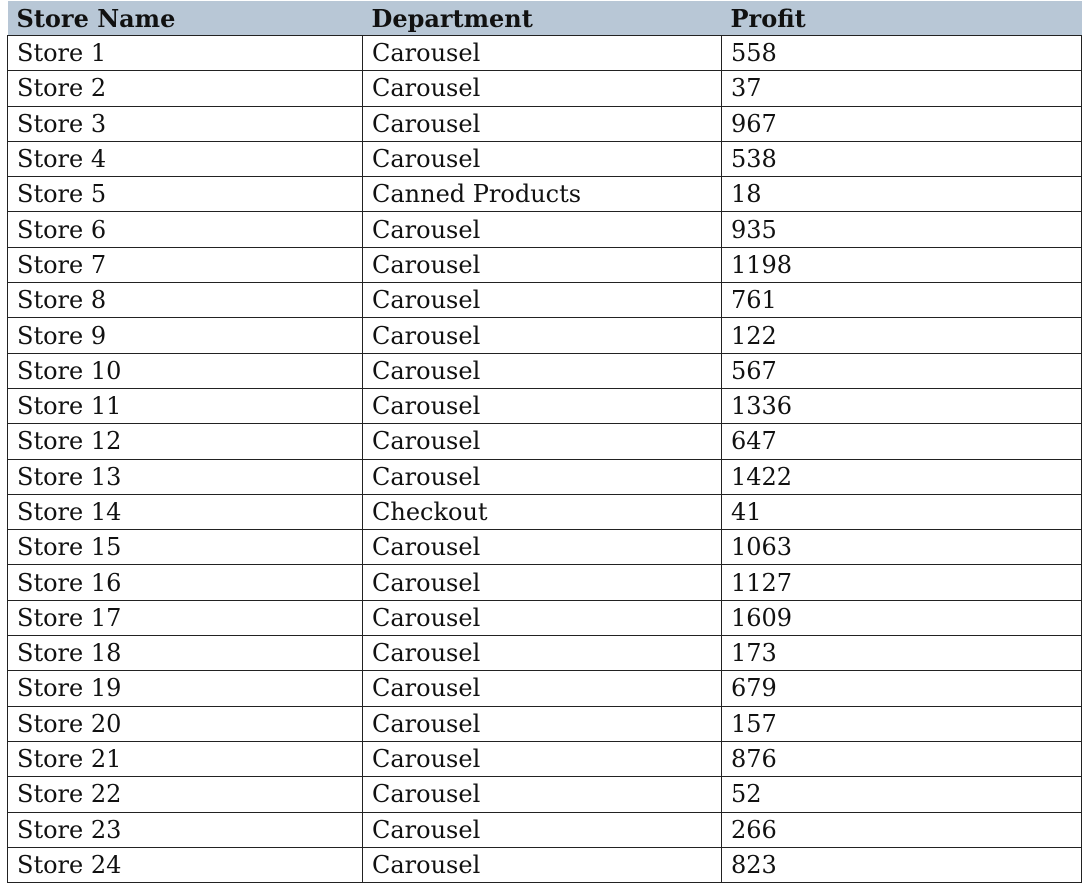 Image resolution: width=1084 pixels, height=886 pixels. What do you see at coordinates (185, 582) in the screenshot?
I see `store-name-cell: Store 16` at bounding box center [185, 582].